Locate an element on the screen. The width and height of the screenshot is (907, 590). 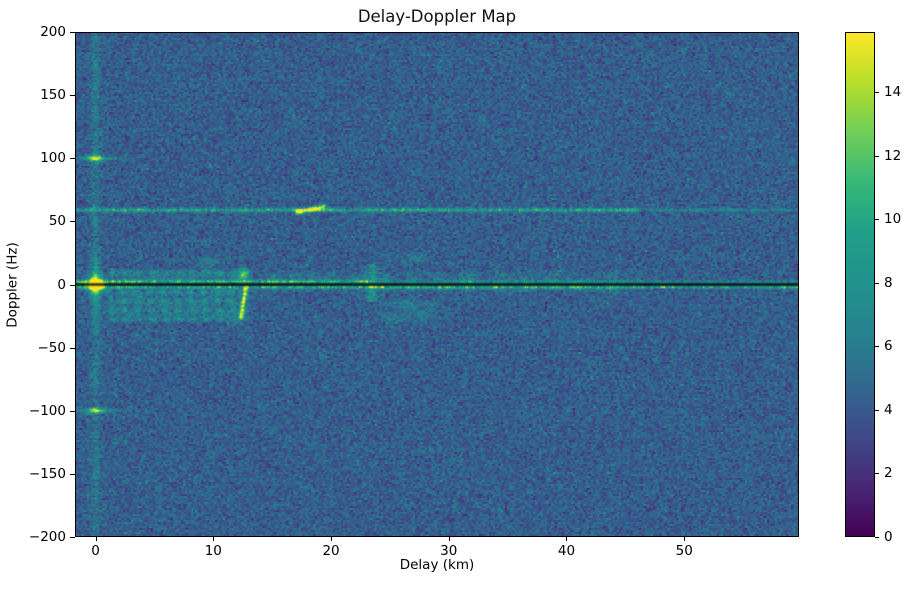
x-tick-label: 30 is located at coordinates (449, 551).